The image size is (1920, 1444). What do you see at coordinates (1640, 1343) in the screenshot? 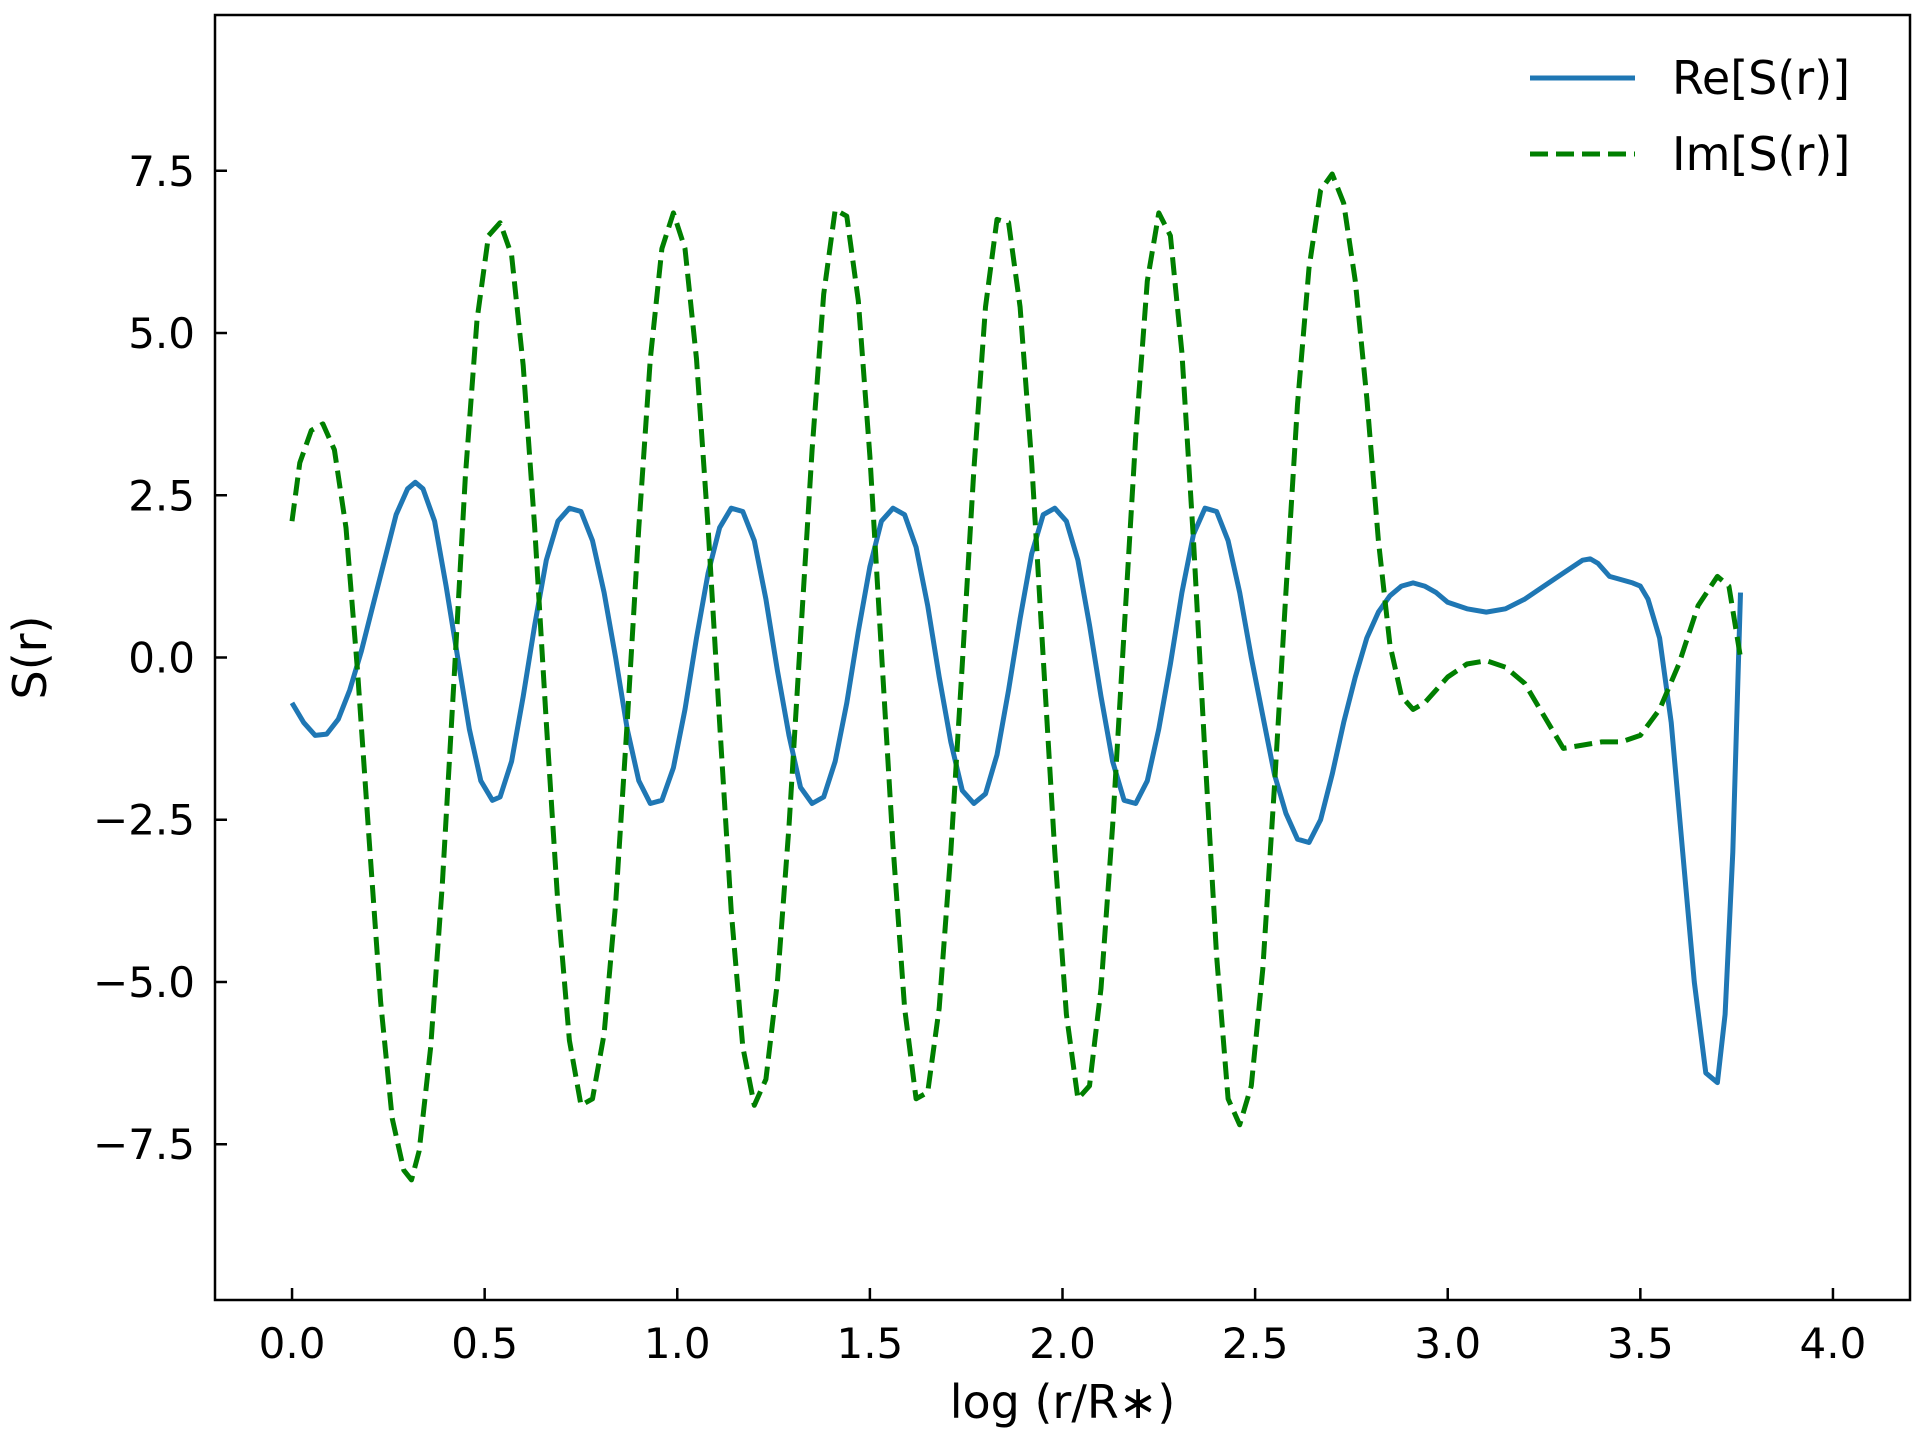
I see `x-tick-label: 3.5` at bounding box center [1640, 1343].